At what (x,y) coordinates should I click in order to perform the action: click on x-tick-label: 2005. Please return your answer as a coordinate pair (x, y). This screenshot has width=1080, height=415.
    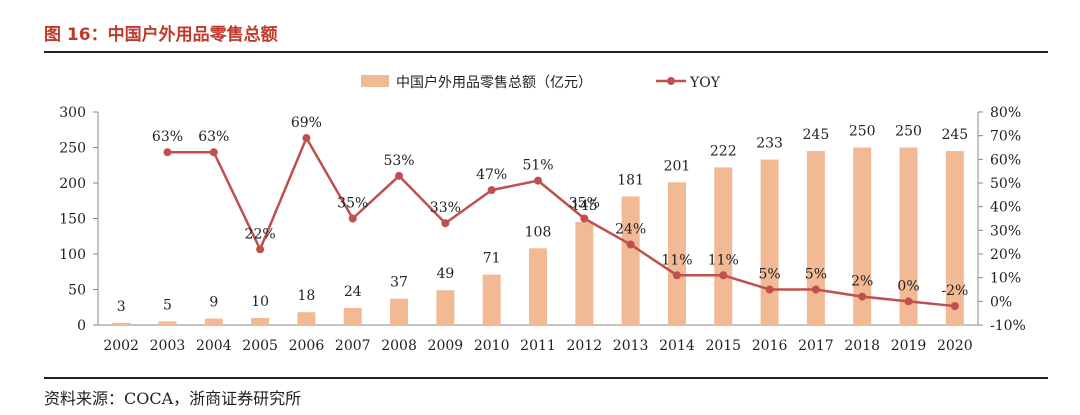
    Looking at the image, I should click on (260, 346).